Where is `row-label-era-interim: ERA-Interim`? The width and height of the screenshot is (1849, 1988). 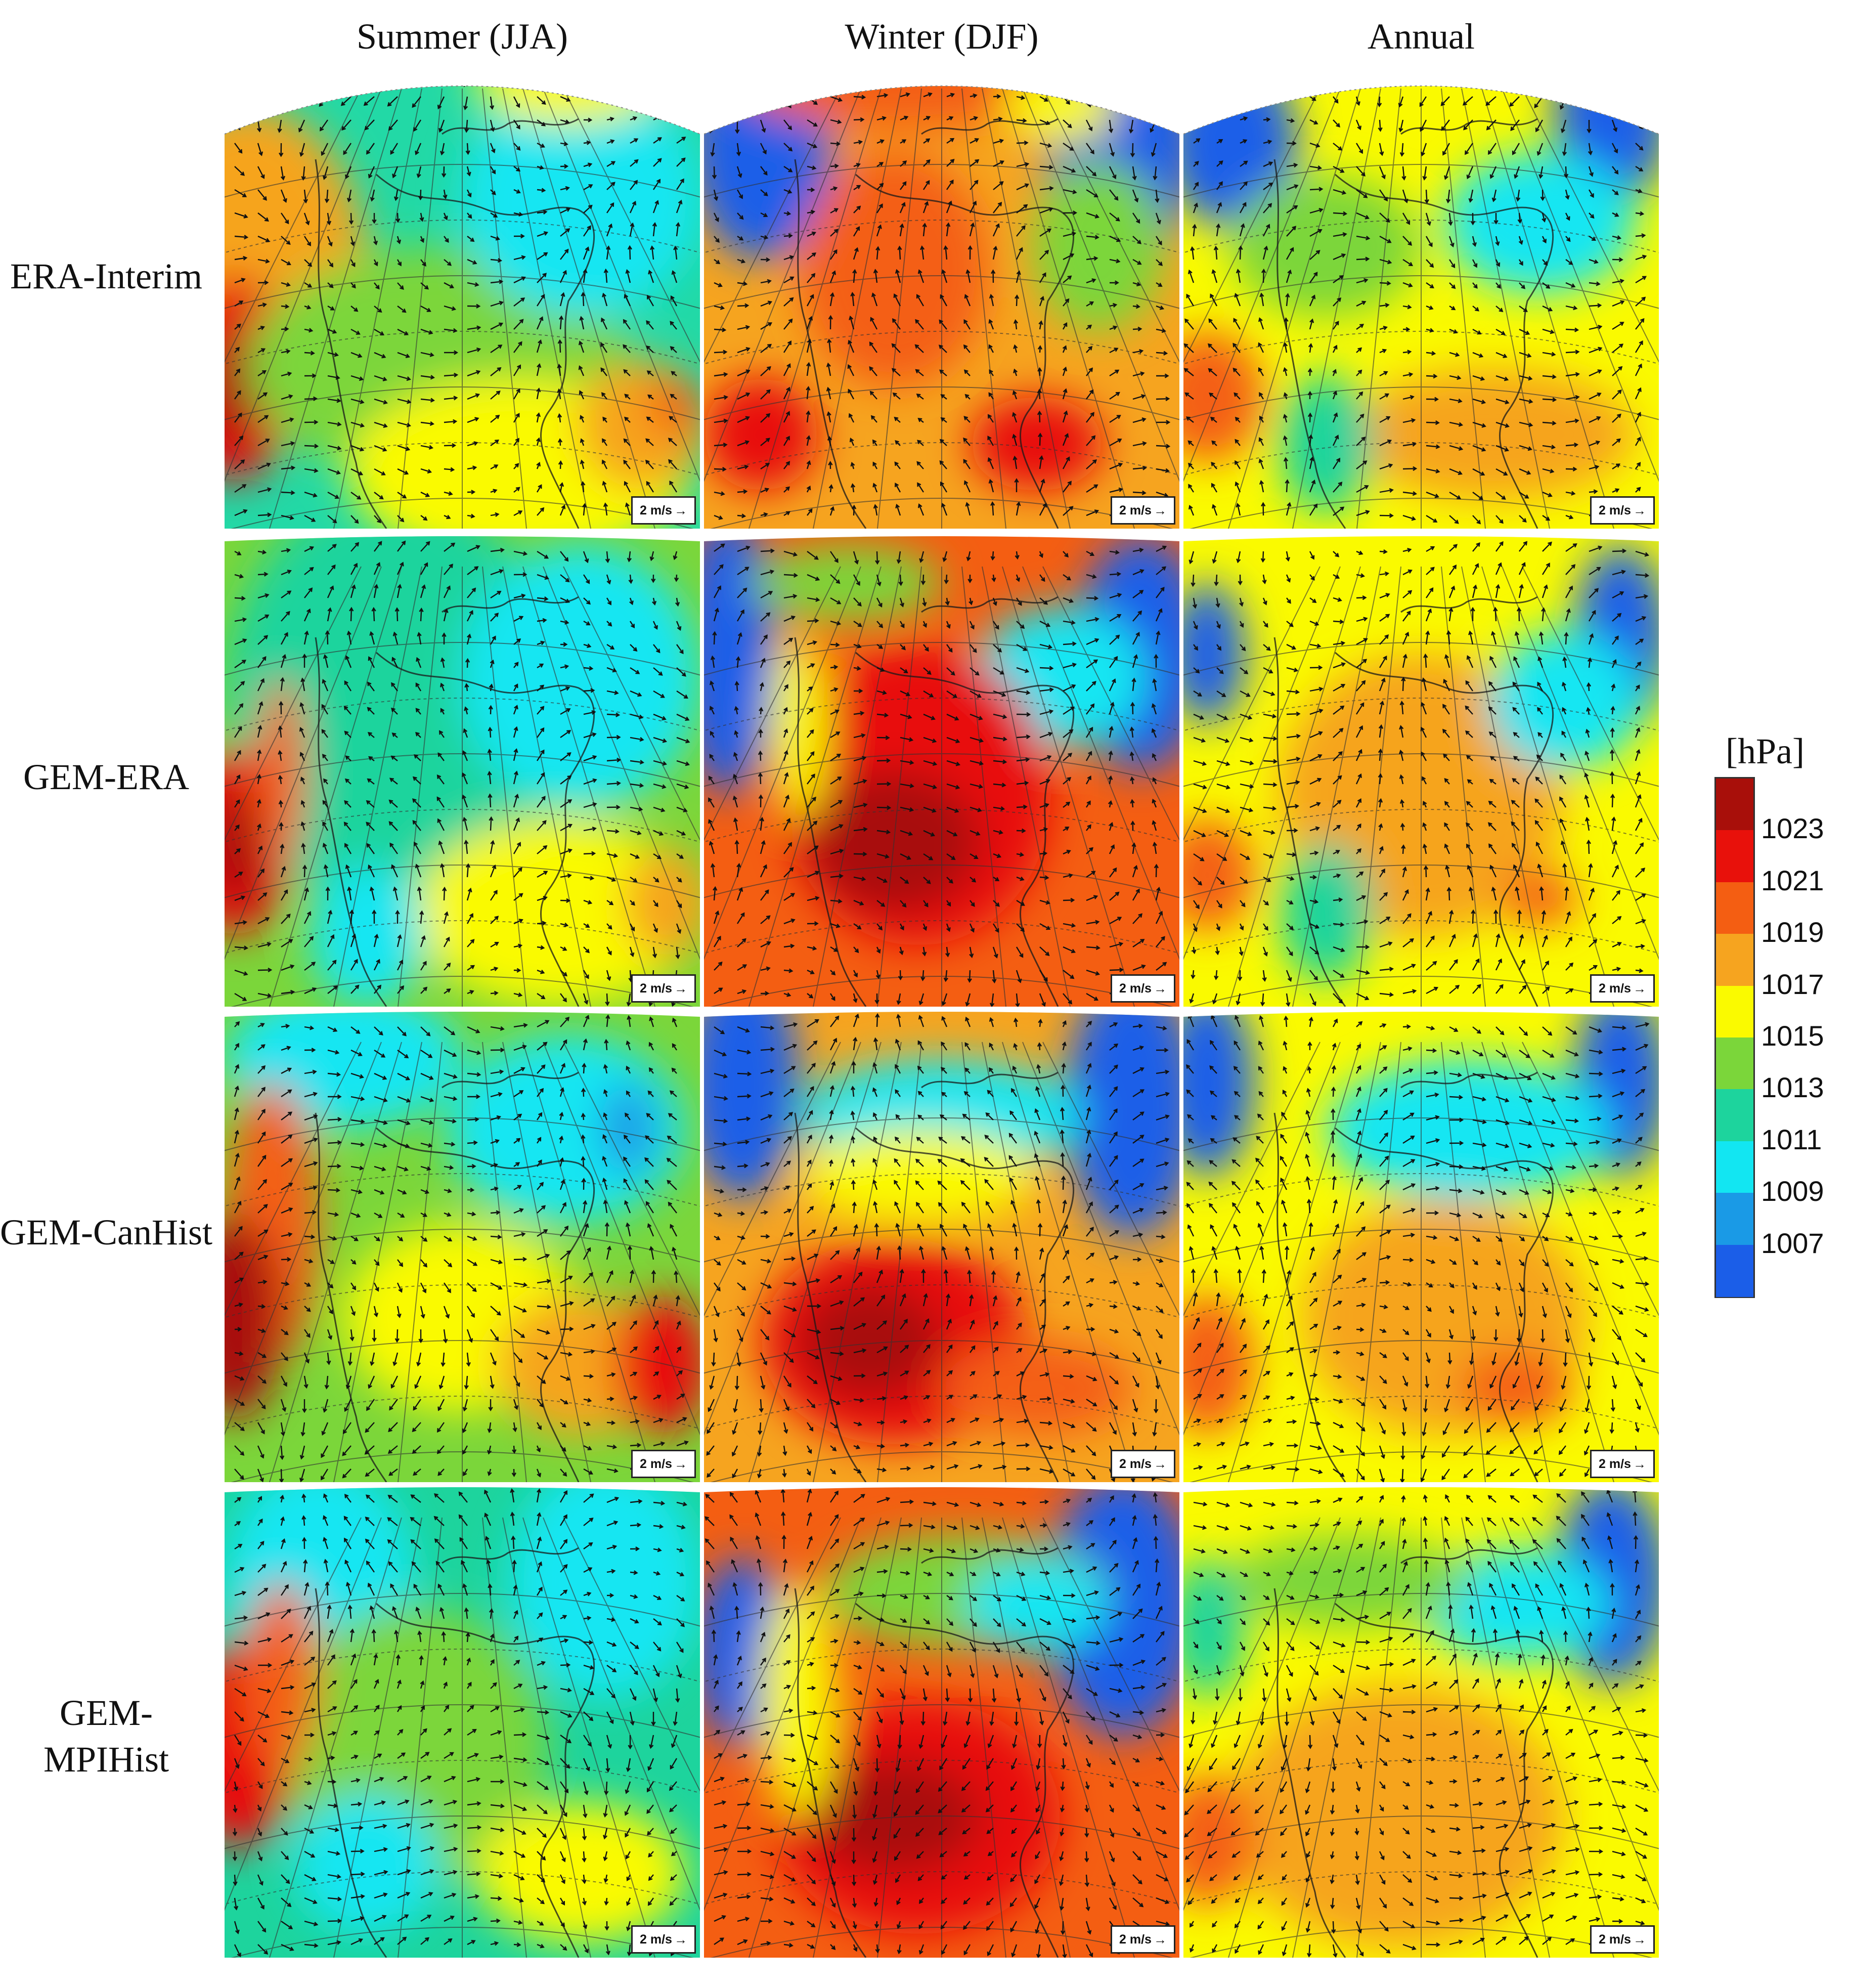 row-label-era-interim: ERA-Interim is located at coordinates (106, 276).